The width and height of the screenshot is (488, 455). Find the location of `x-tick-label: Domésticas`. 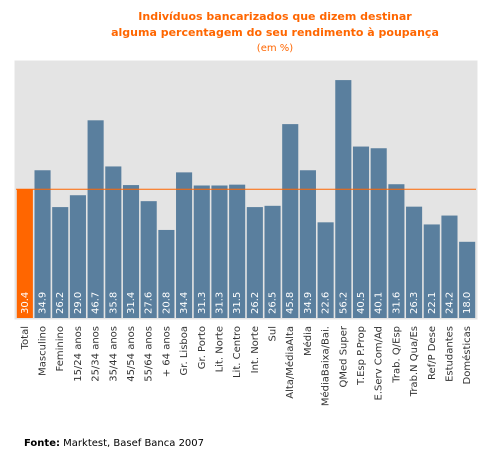

x-tick-label: Domésticas is located at coordinates (467, 355).